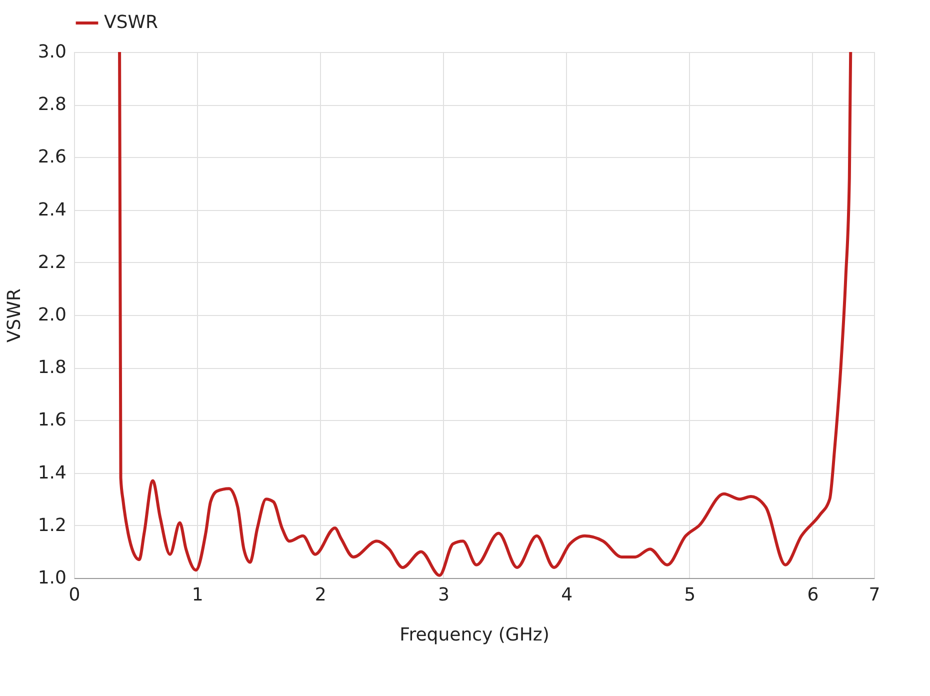  What do you see at coordinates (131, 22) in the screenshot?
I see `legend-label: VSWR` at bounding box center [131, 22].